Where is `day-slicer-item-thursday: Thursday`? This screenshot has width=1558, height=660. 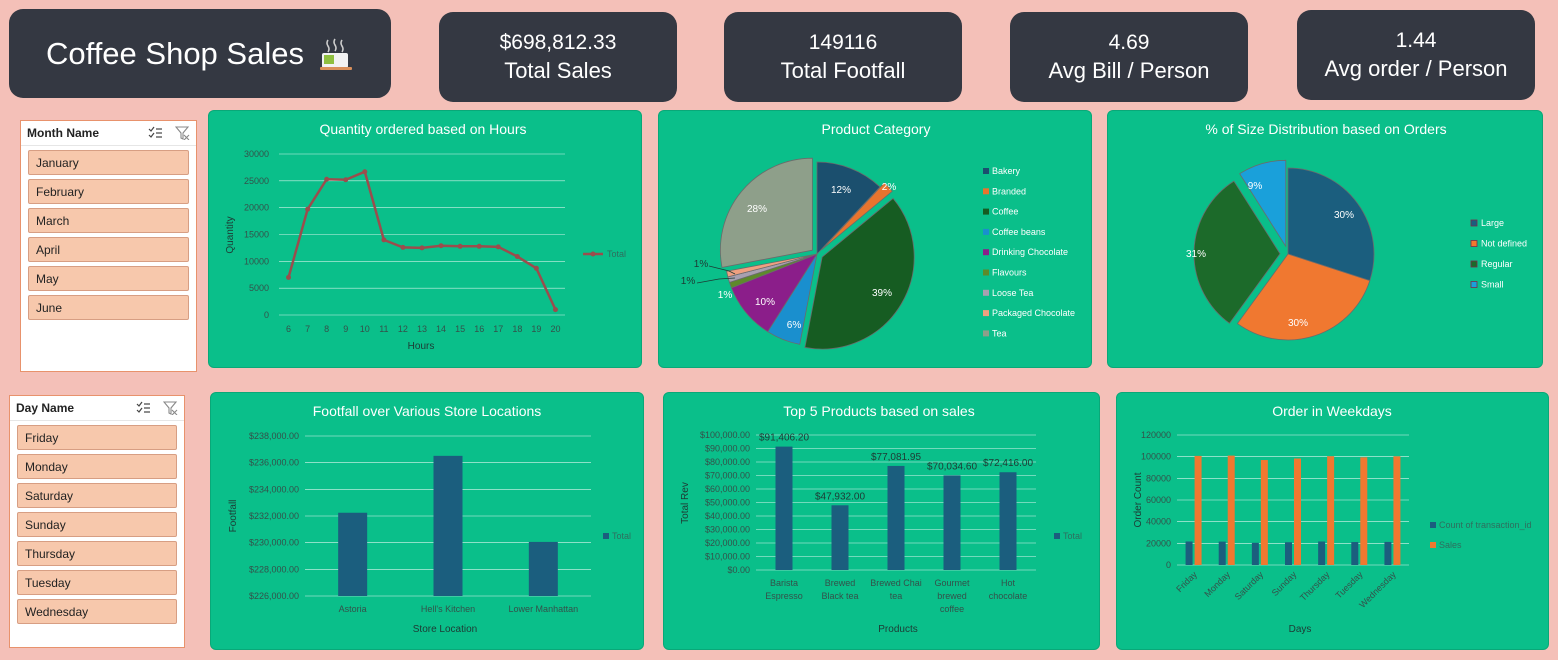
day-slicer-item-thursday: Thursday is located at coordinates (97, 553).